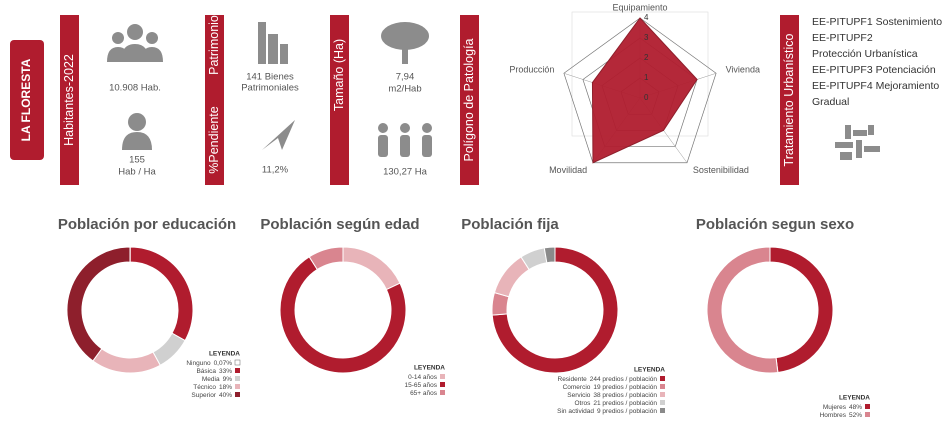  Describe the element at coordinates (404, 89) in the screenshot. I see `stat-text: m2/Hab` at that location.